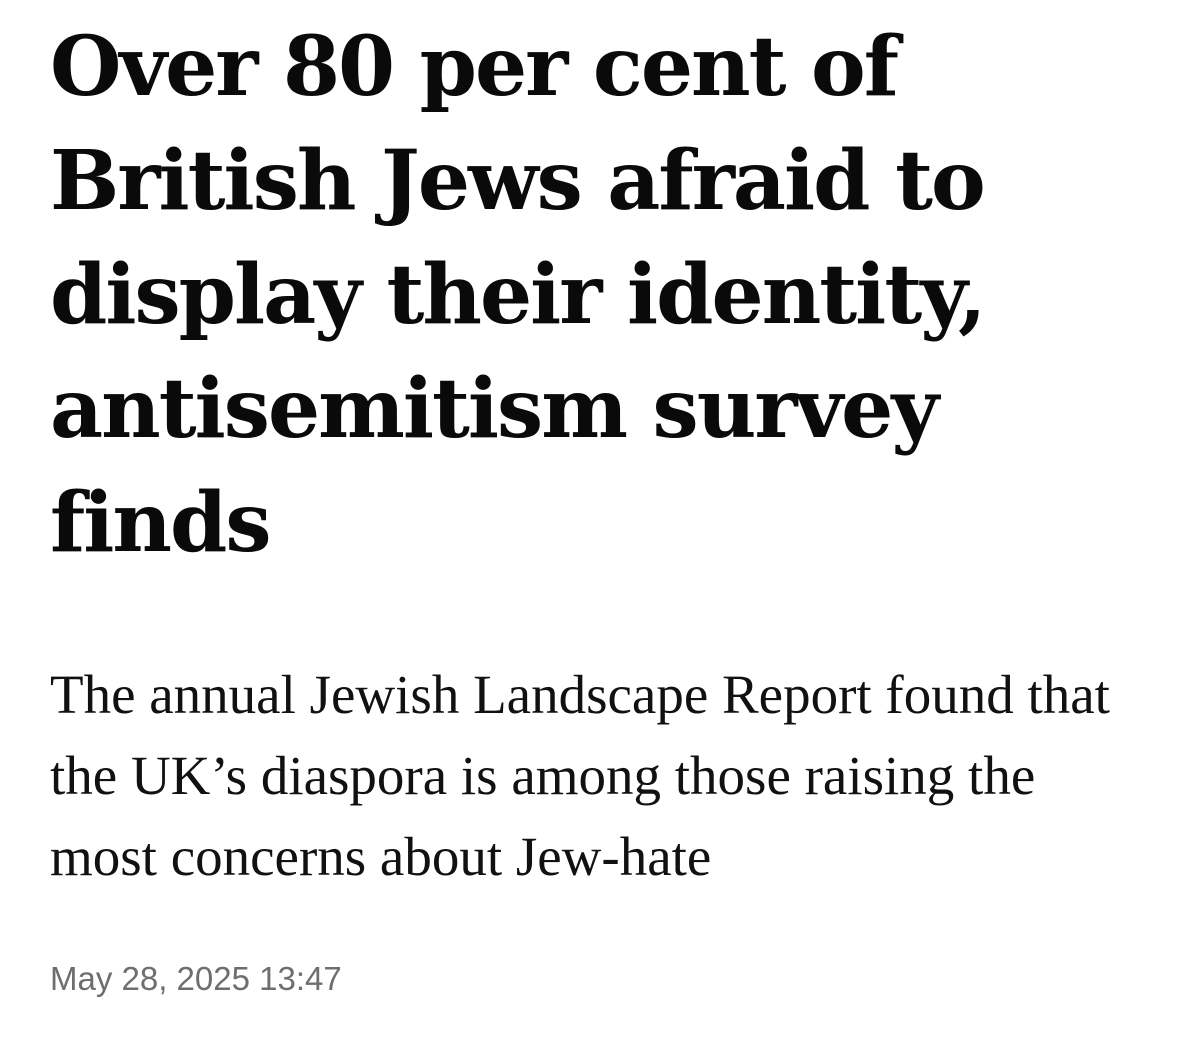  Describe the element at coordinates (196, 978) in the screenshot. I see `article-timestamp: May 28, 2025 13:47` at that location.